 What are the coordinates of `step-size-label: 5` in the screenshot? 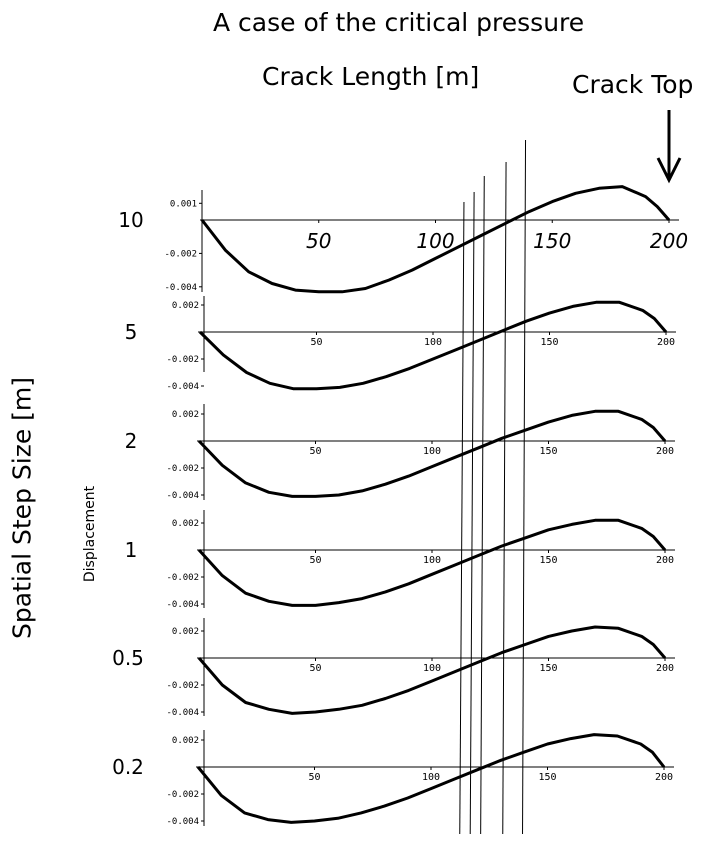 It's located at (131, 332).